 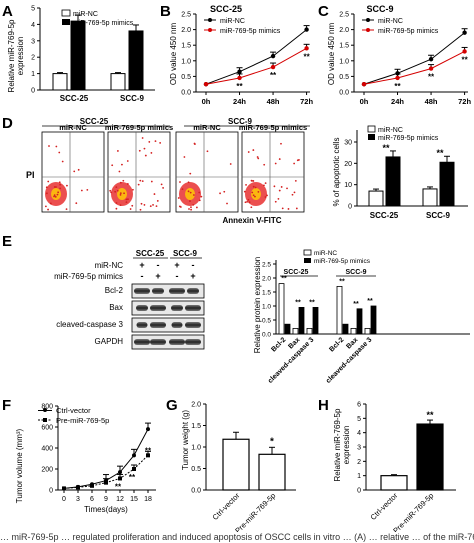 What do you see at coordinates (30, 175) in the screenshot?
I see `flow-y-axis: PI` at bounding box center [30, 175].